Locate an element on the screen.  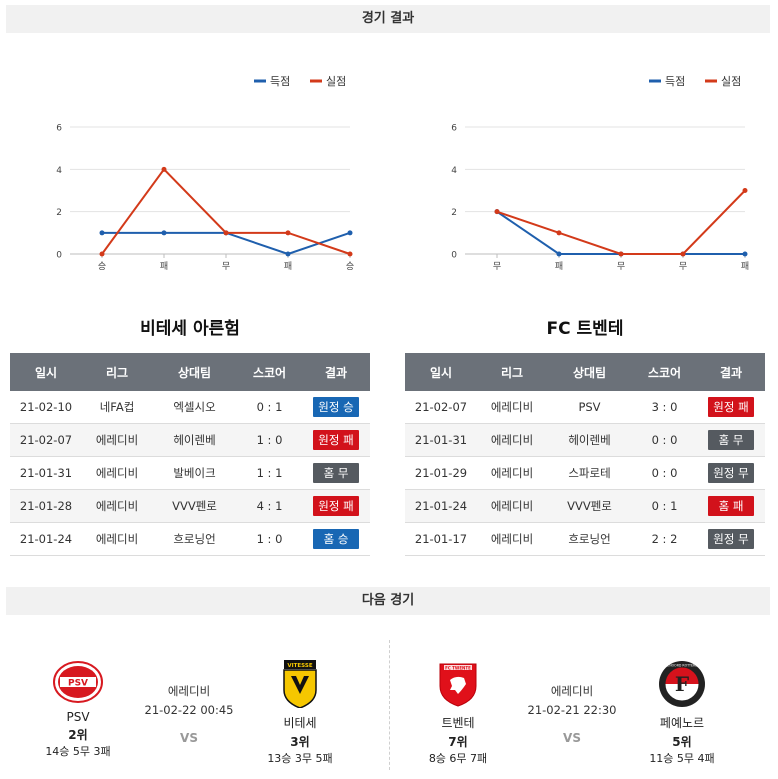
match-league: 네FA컵 is located at coordinates (117, 407).